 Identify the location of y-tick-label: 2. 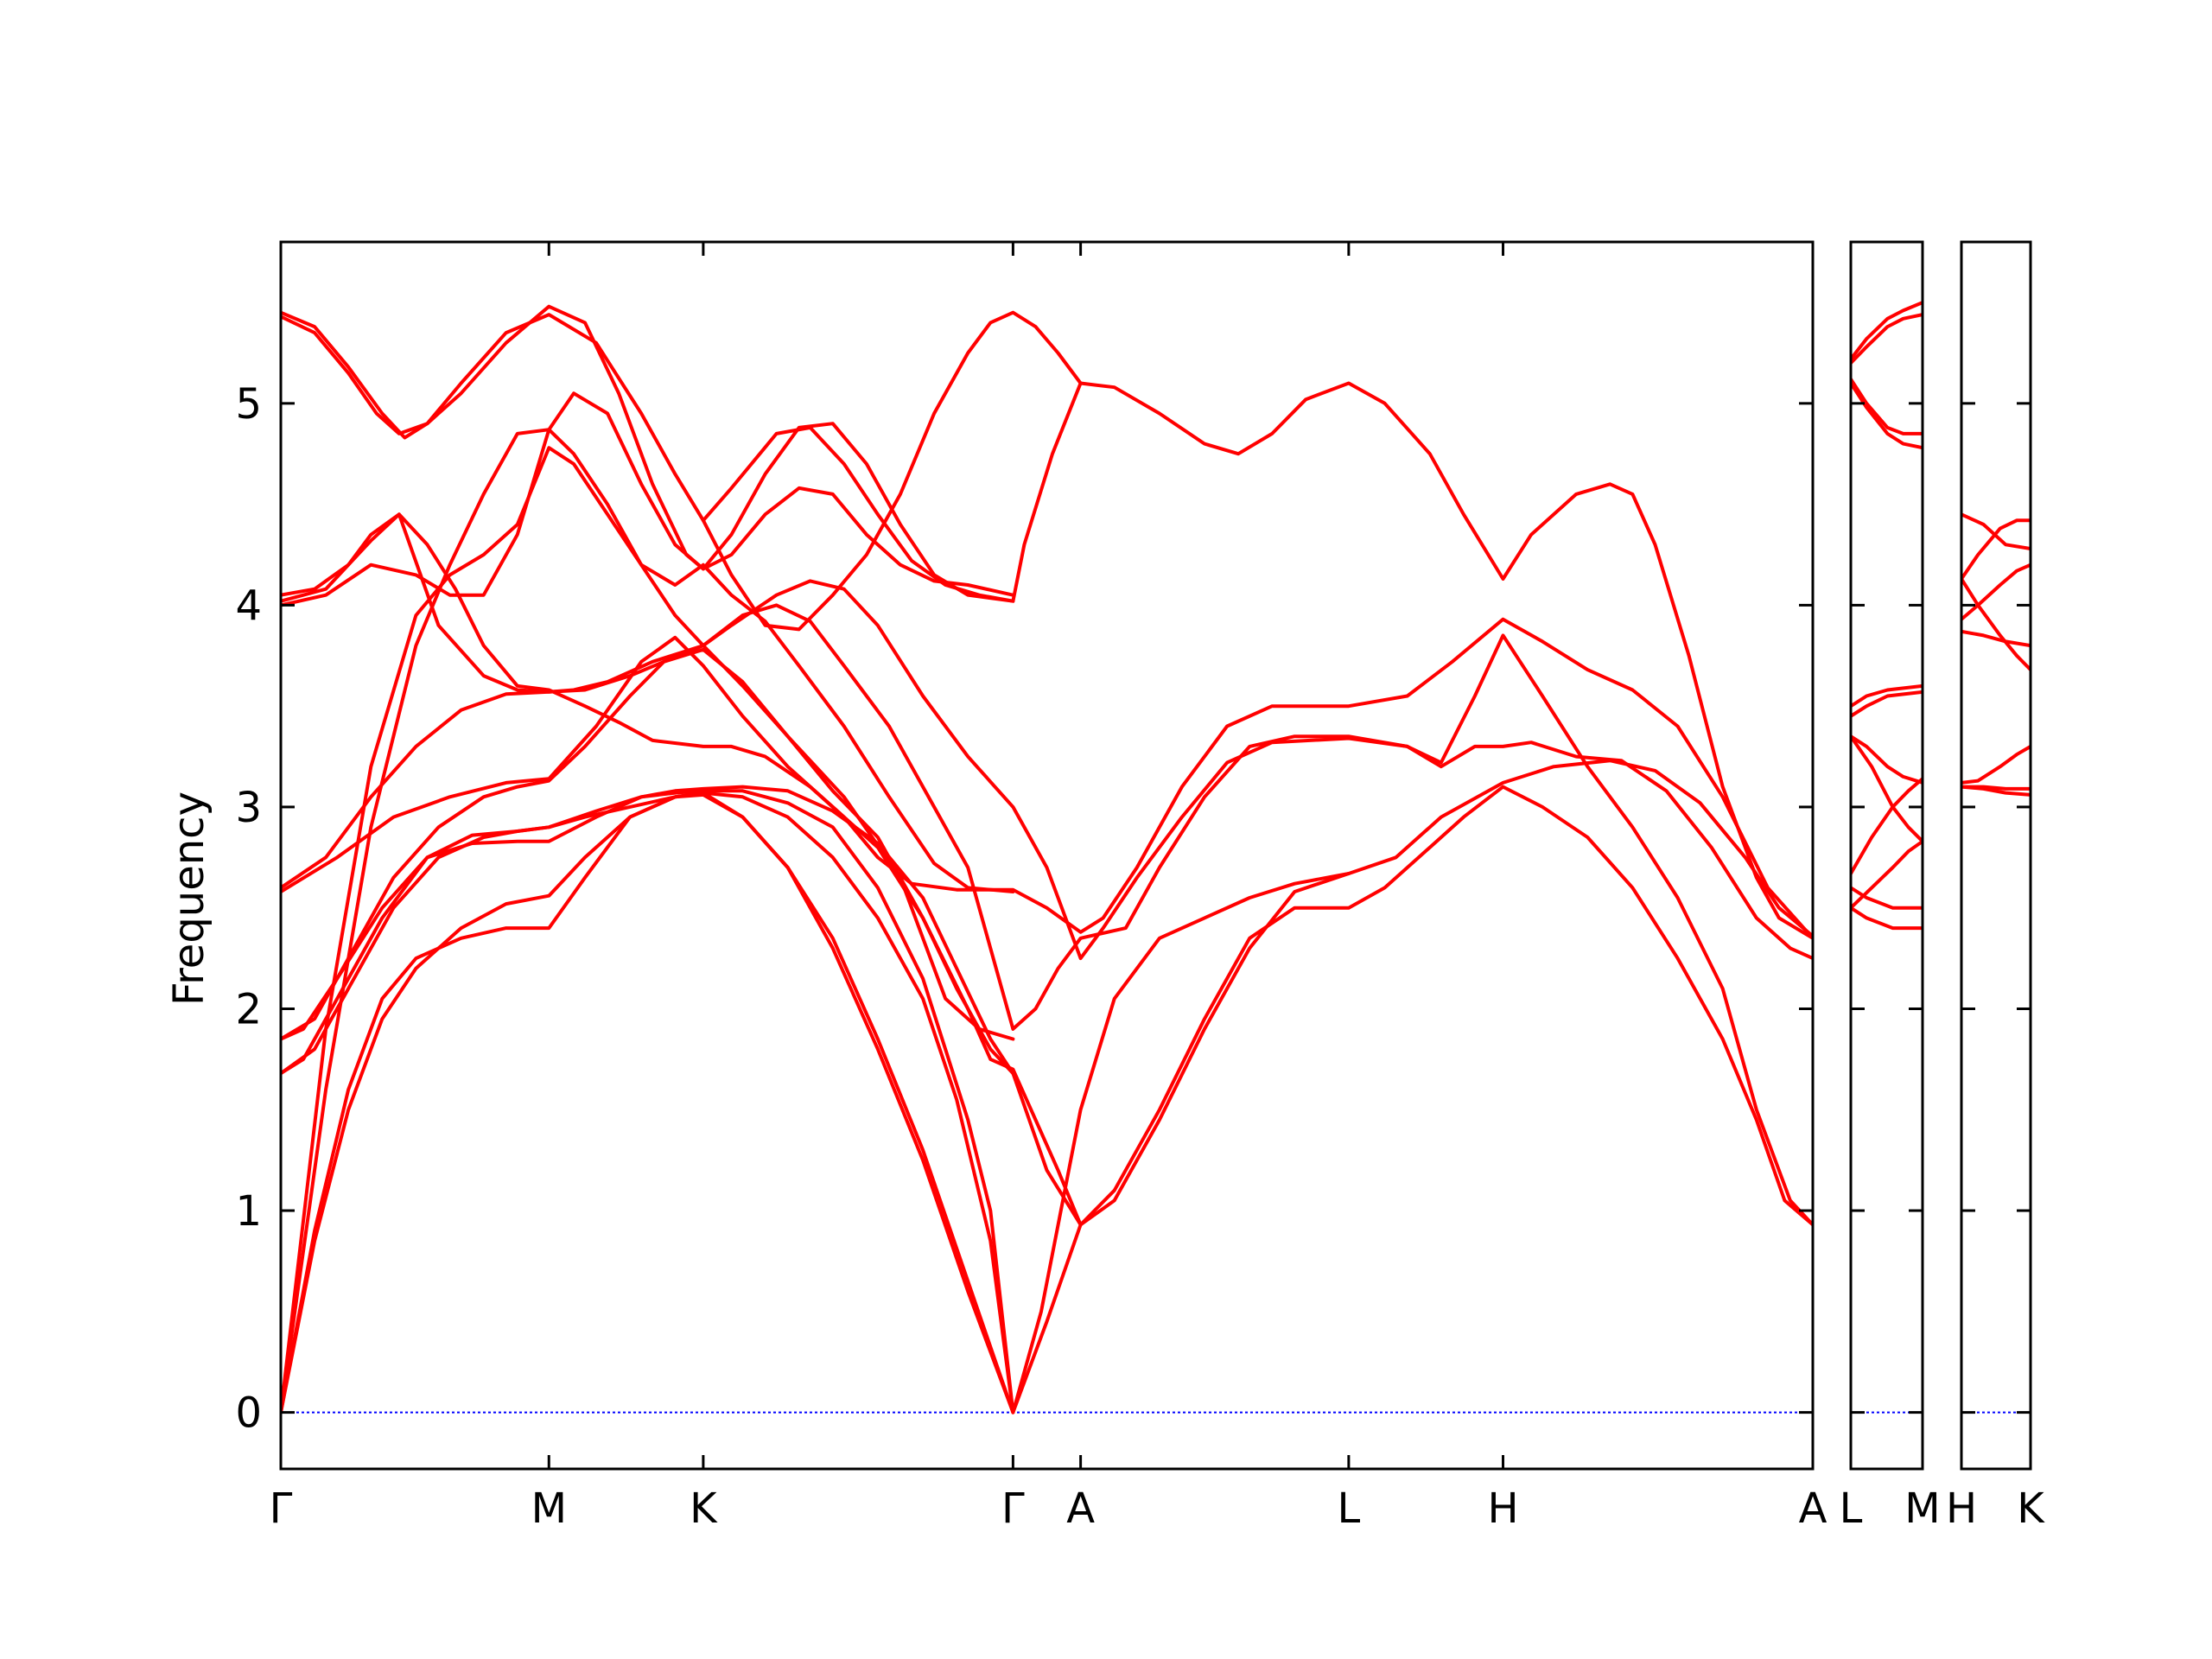
(248, 1010).